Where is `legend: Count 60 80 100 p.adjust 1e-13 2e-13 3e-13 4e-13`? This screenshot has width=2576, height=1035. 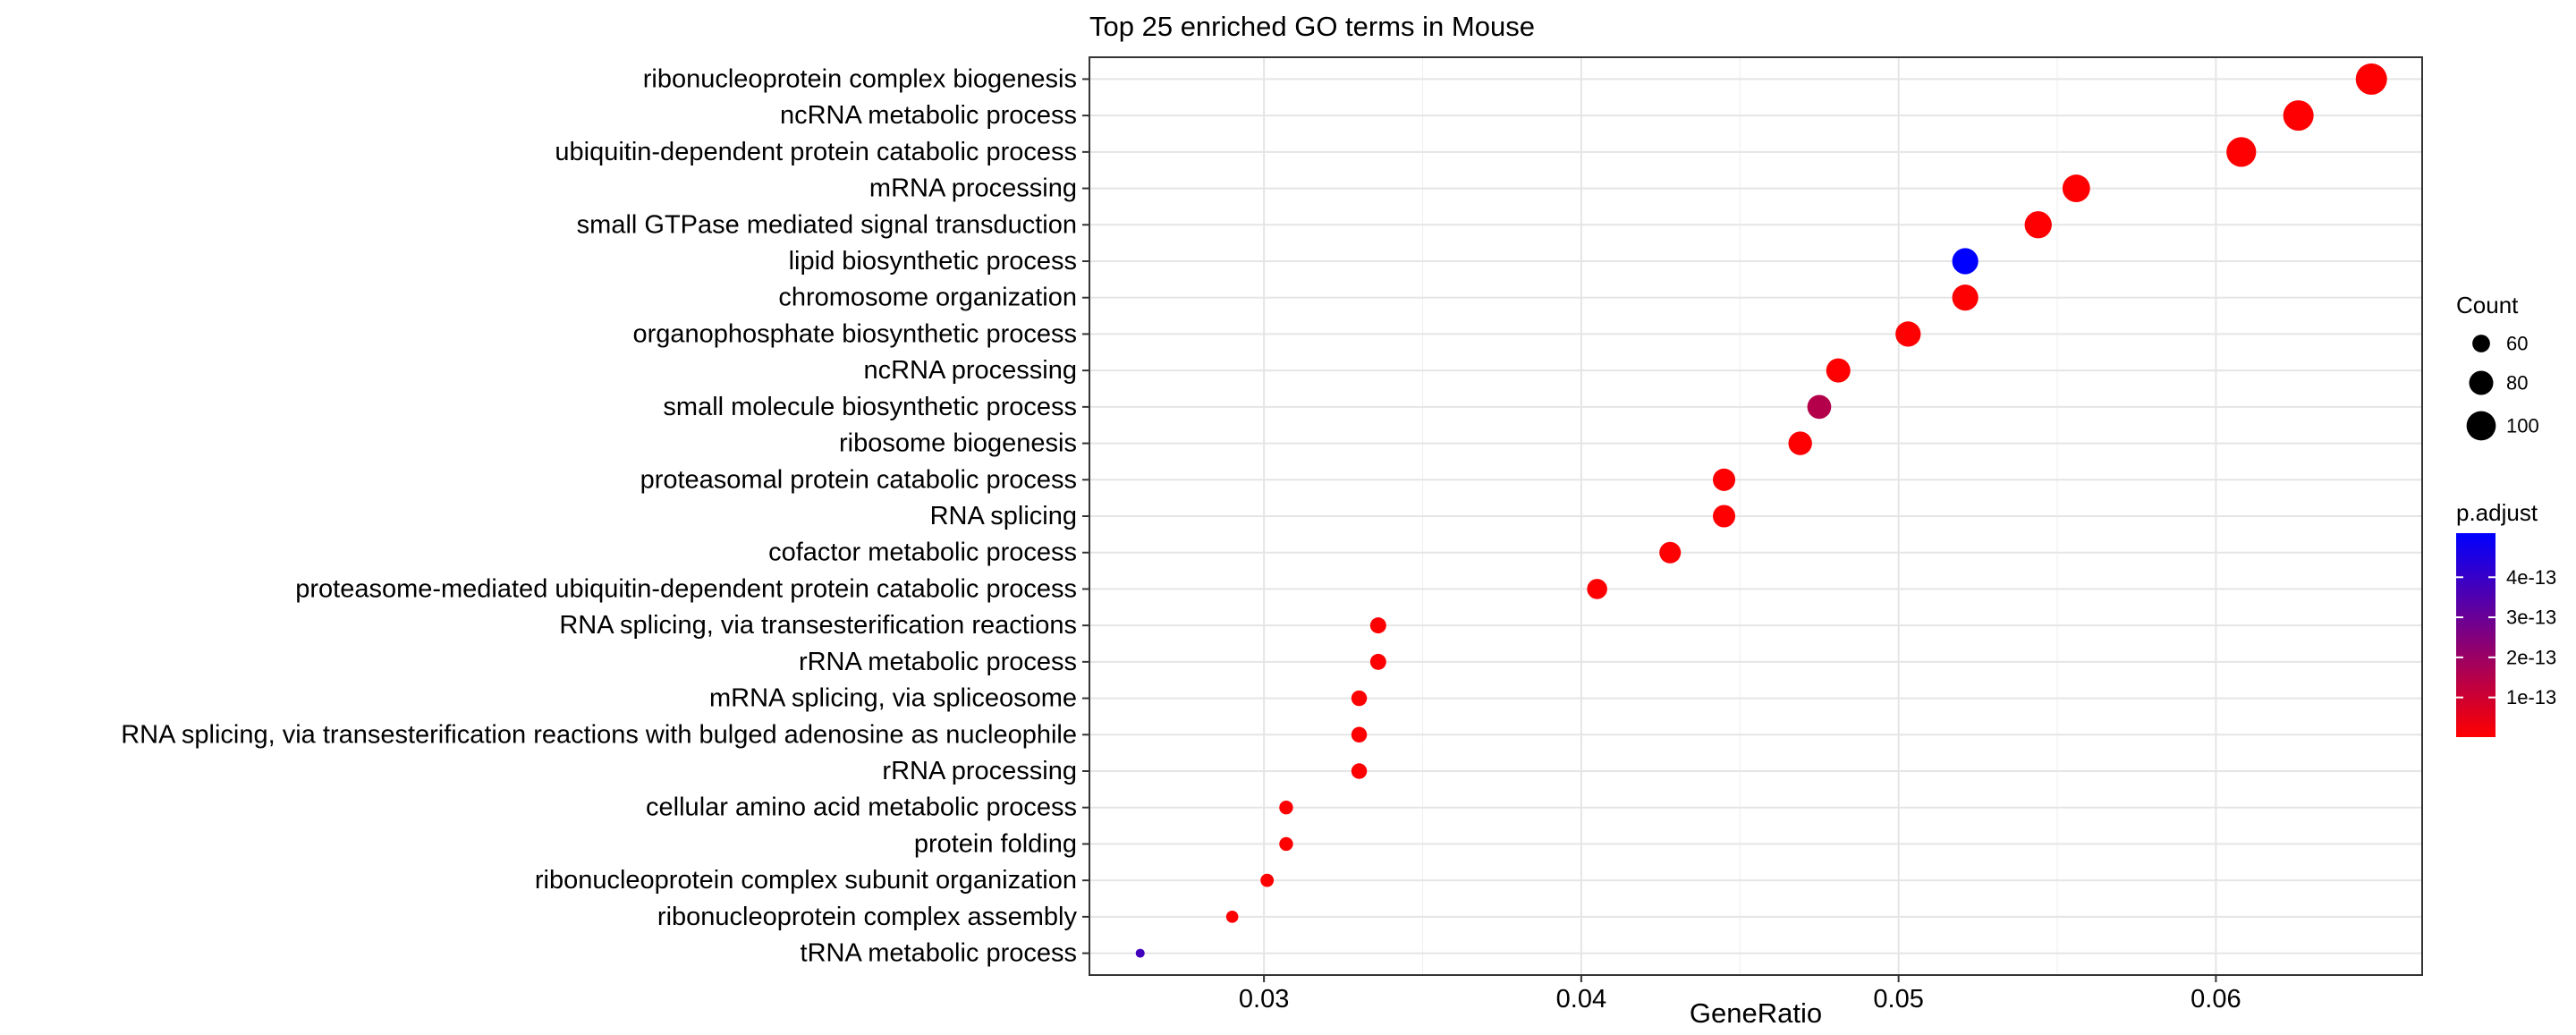
legend: Count 60 80 100 p.adjust 1e-13 2e-13 3e-13 4e-13 is located at coordinates (2506, 514).